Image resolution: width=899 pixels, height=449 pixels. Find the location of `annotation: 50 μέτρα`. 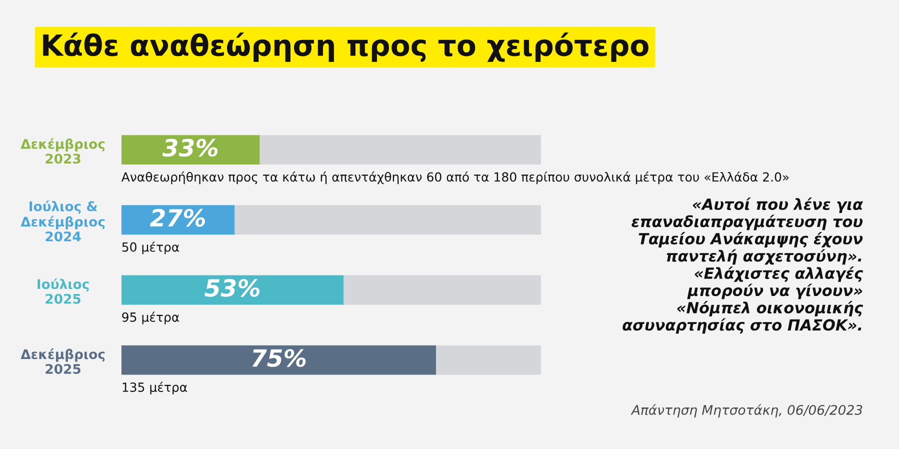

annotation: 50 μέτρα is located at coordinates (151, 248).